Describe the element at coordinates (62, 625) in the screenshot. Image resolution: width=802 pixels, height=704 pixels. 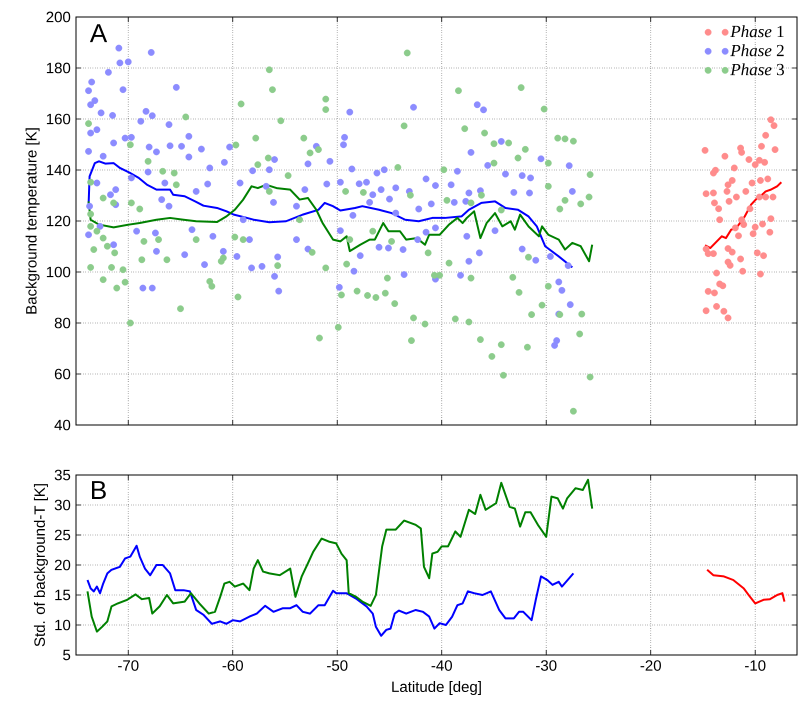
I see `y-tick-label: 10` at that location.